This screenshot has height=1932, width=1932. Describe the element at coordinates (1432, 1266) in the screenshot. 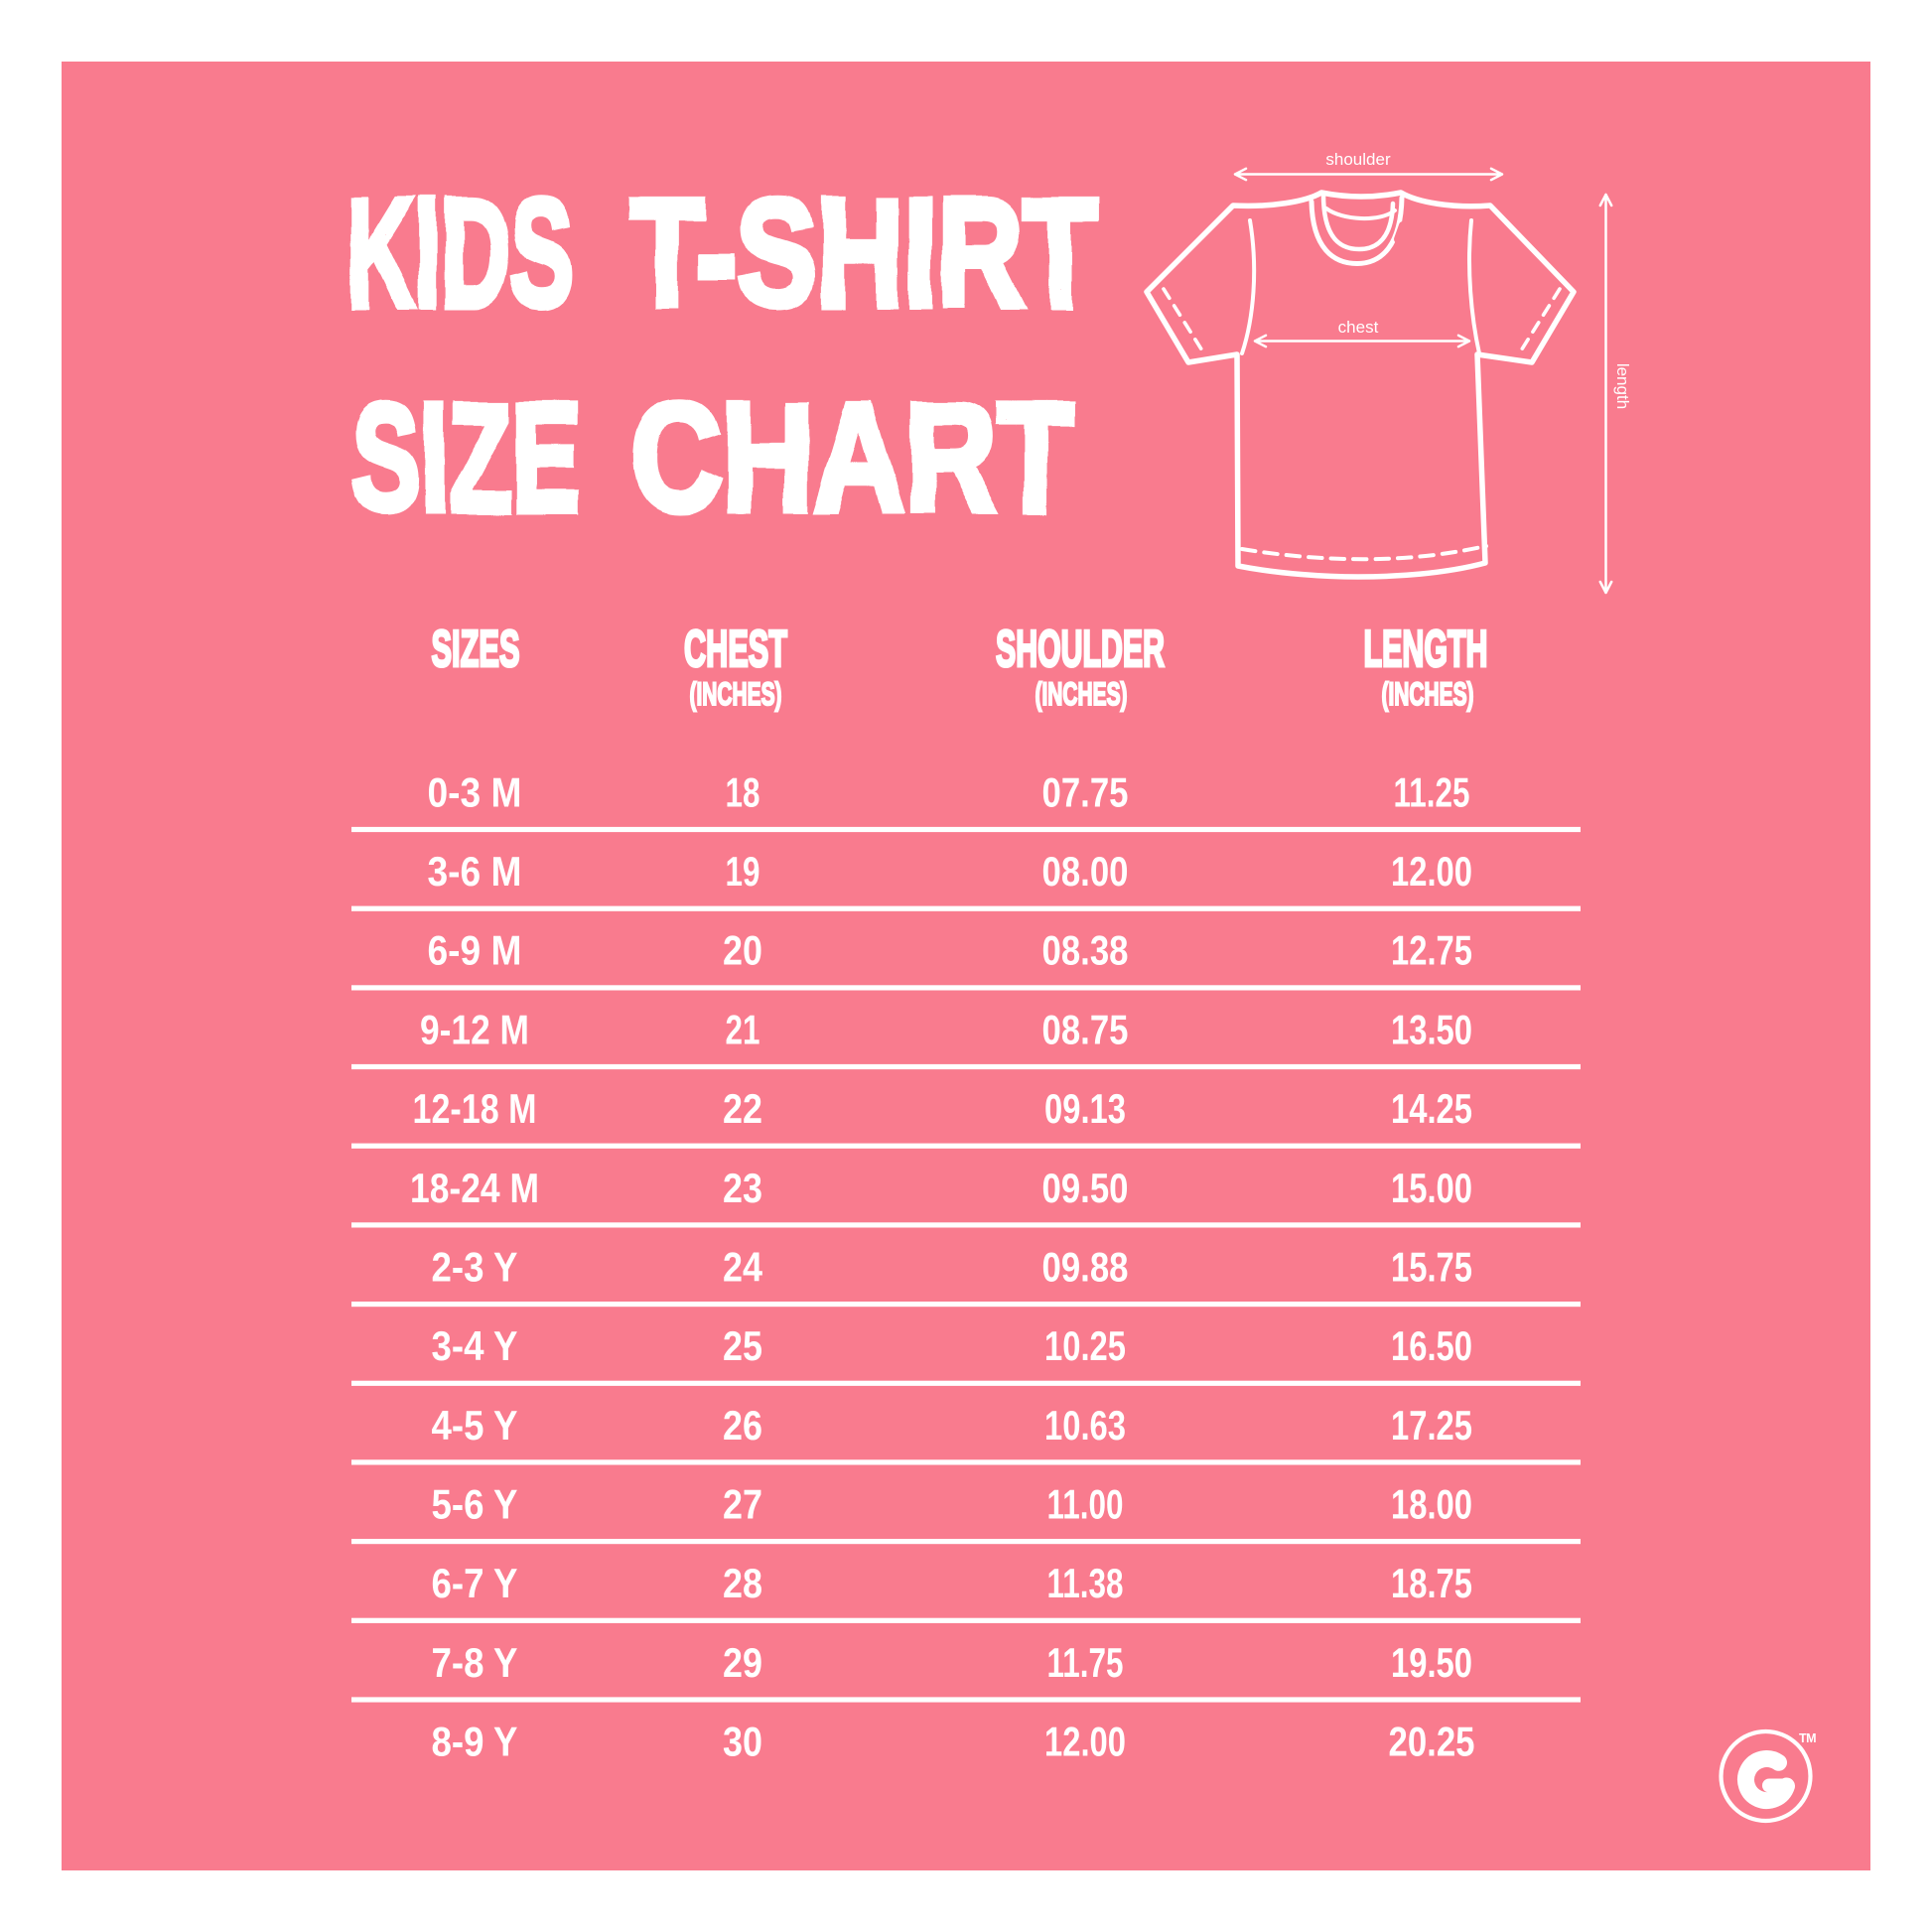

I see `svg-text: 15.75` at that location.